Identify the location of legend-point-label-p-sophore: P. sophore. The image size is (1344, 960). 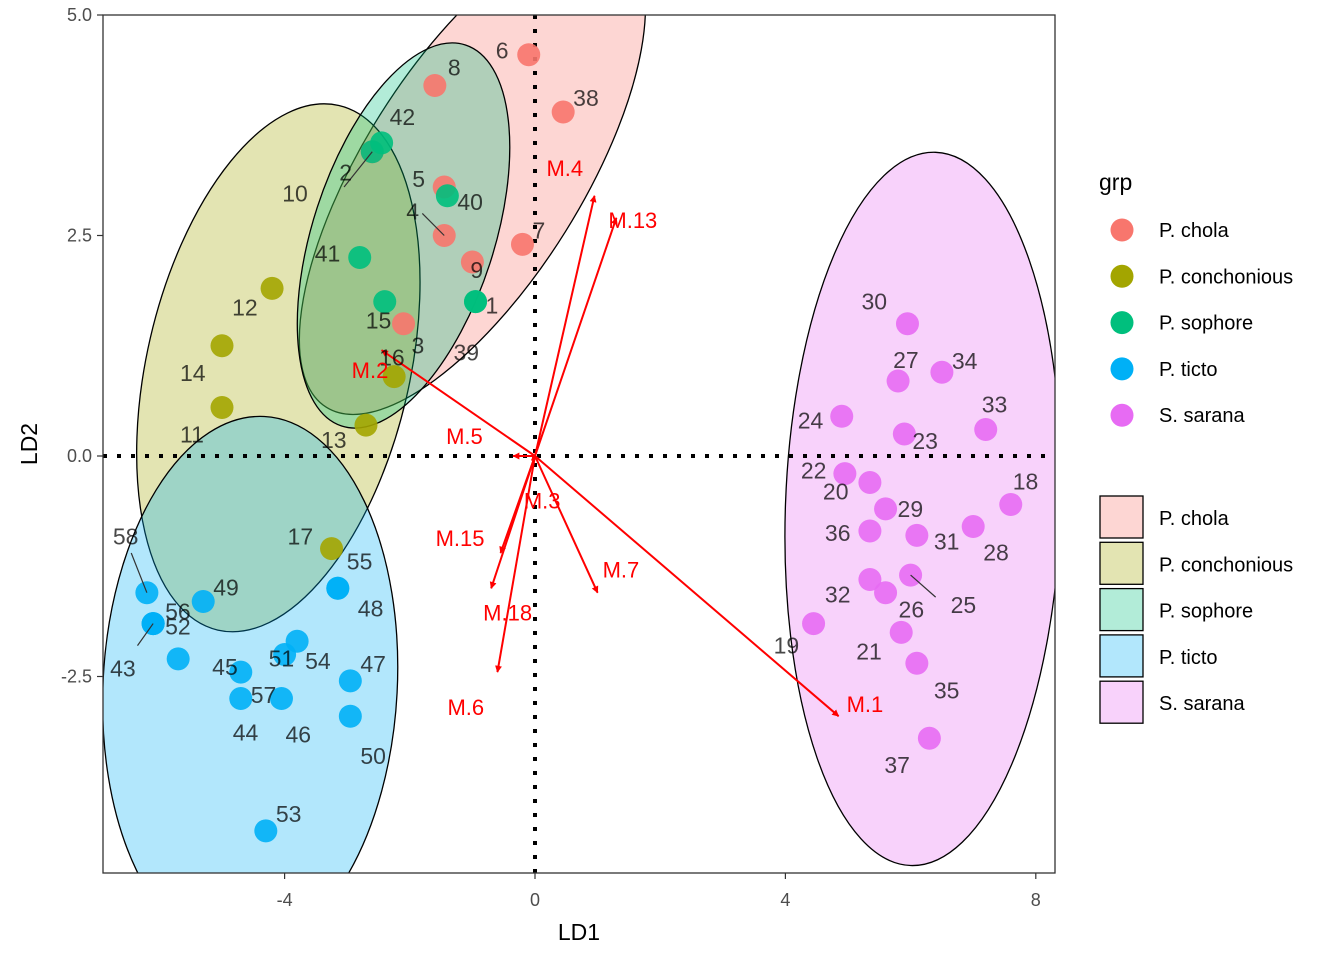
(1206, 324).